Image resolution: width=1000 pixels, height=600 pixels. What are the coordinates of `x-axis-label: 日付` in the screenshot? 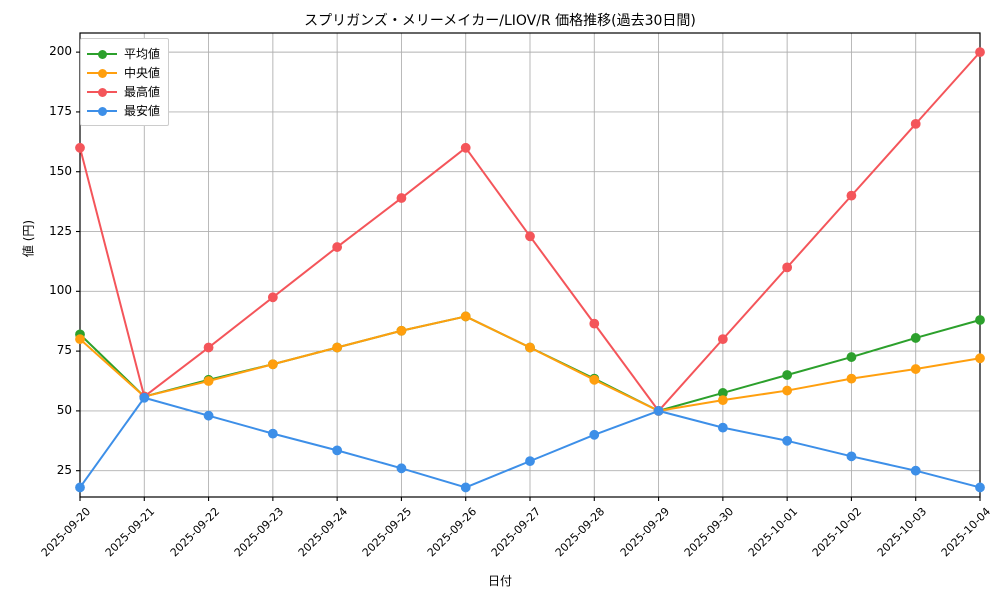 It's located at (499, 581).